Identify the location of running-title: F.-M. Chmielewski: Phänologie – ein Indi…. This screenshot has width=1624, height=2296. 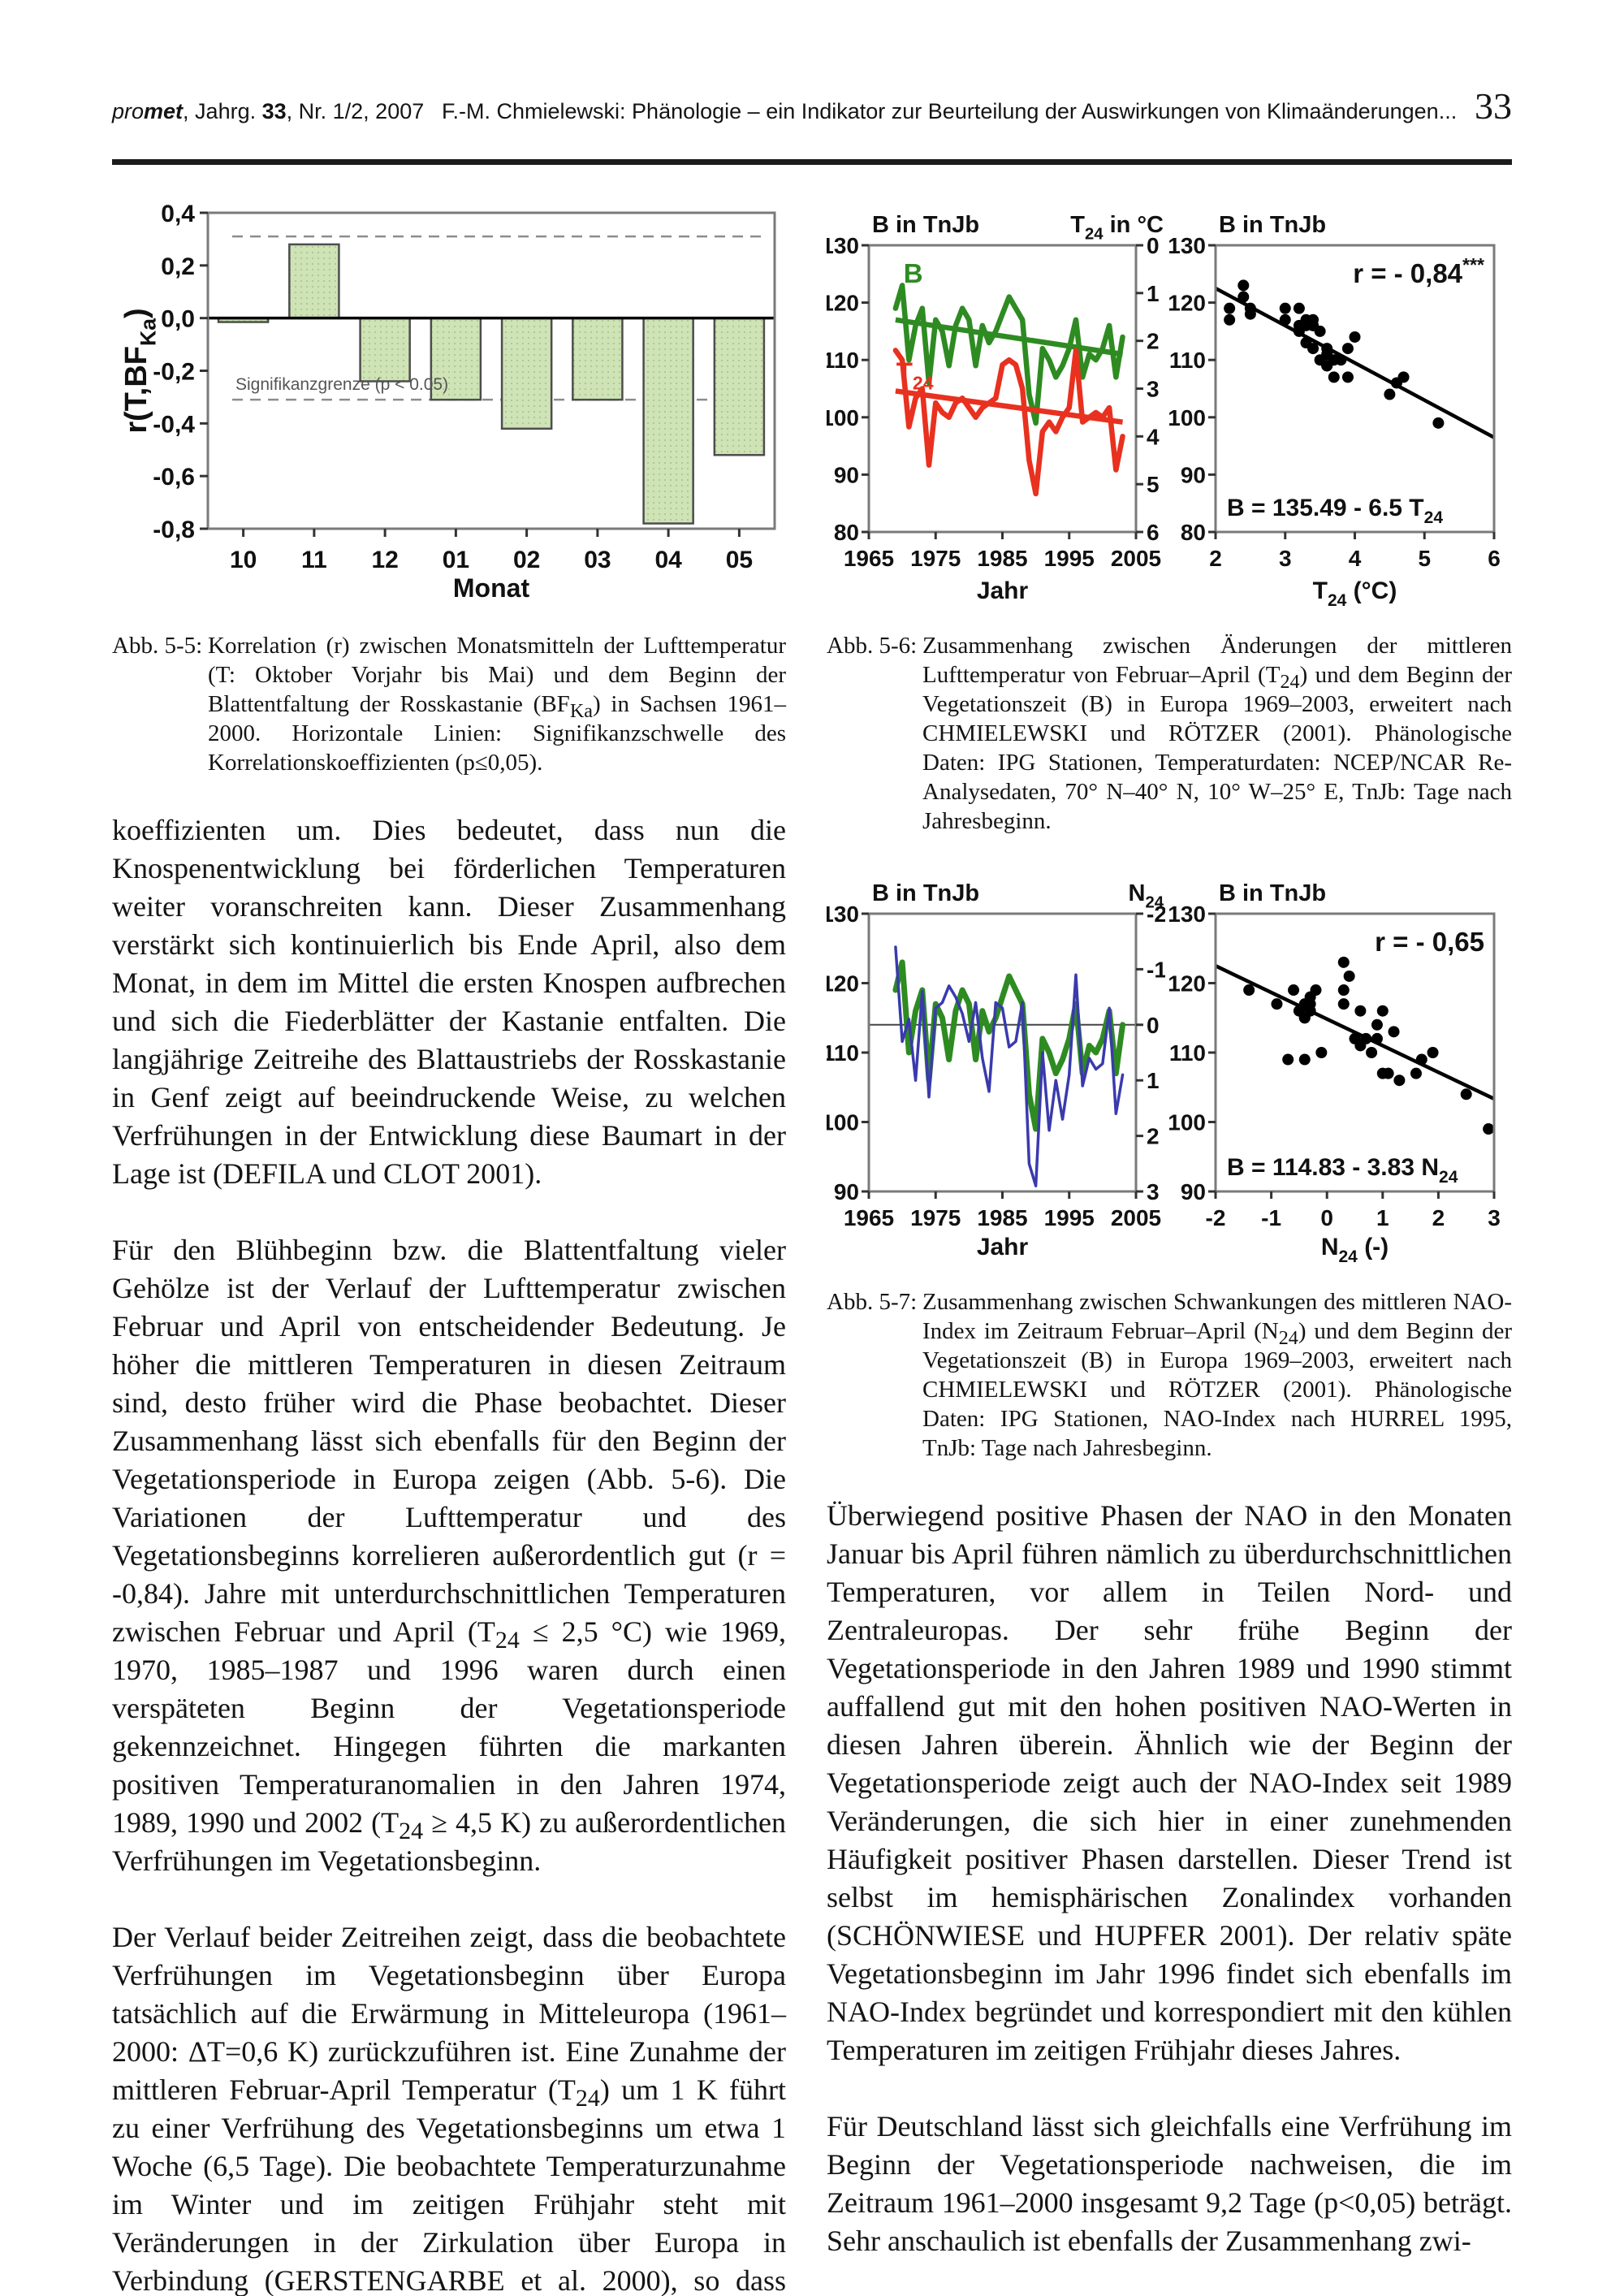
(950, 111).